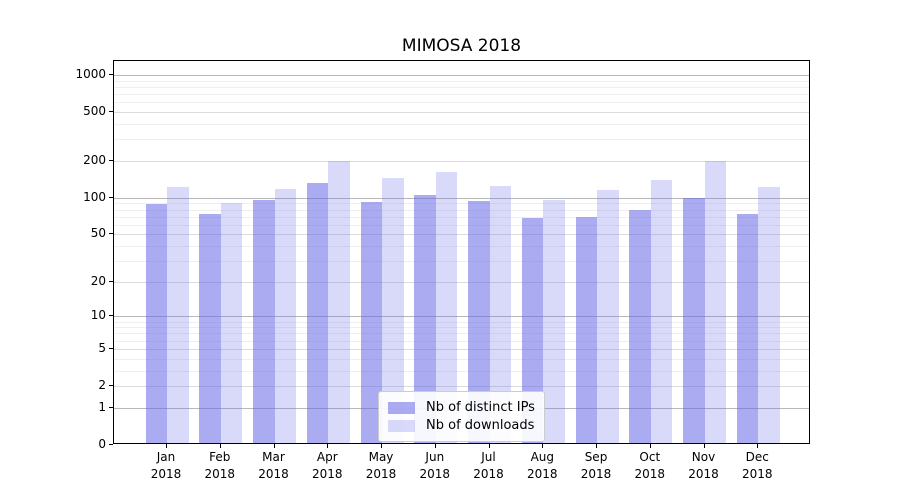 The height and width of the screenshot is (500, 900). What do you see at coordinates (425, 319) in the screenshot?
I see `bar-distinct-ips-jun` at bounding box center [425, 319].